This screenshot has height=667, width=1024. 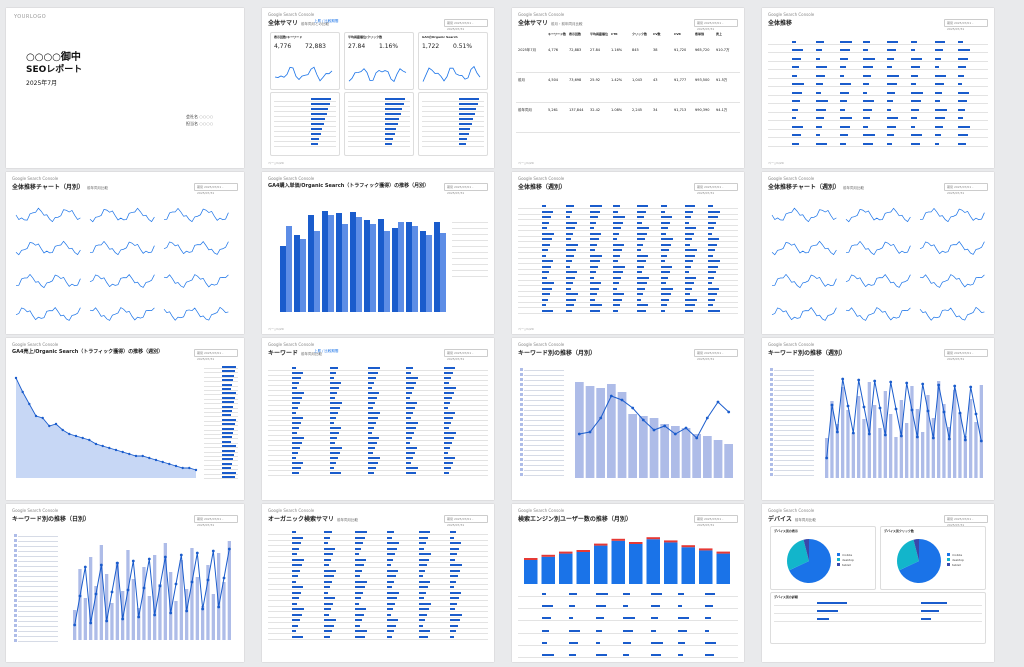 I want to click on combo-chart, so click(x=654, y=430).